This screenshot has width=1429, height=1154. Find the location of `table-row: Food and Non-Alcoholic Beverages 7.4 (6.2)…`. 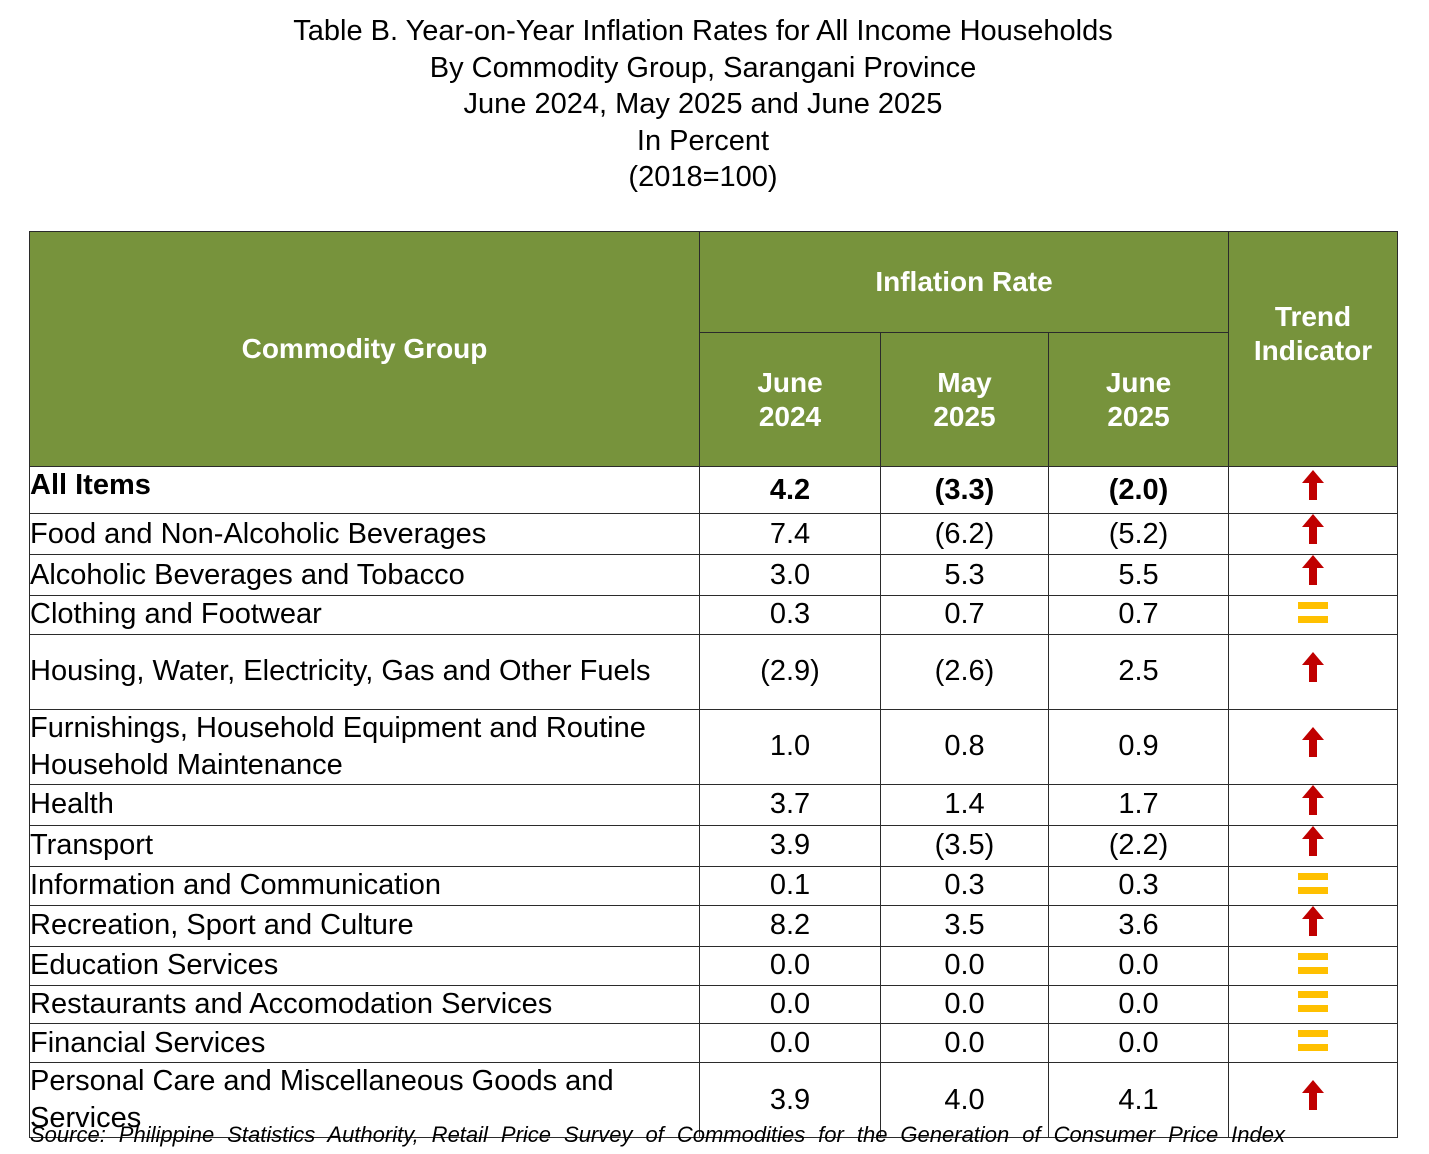

table-row: Food and Non-Alcoholic Beverages 7.4 (6.2)… is located at coordinates (714, 534).